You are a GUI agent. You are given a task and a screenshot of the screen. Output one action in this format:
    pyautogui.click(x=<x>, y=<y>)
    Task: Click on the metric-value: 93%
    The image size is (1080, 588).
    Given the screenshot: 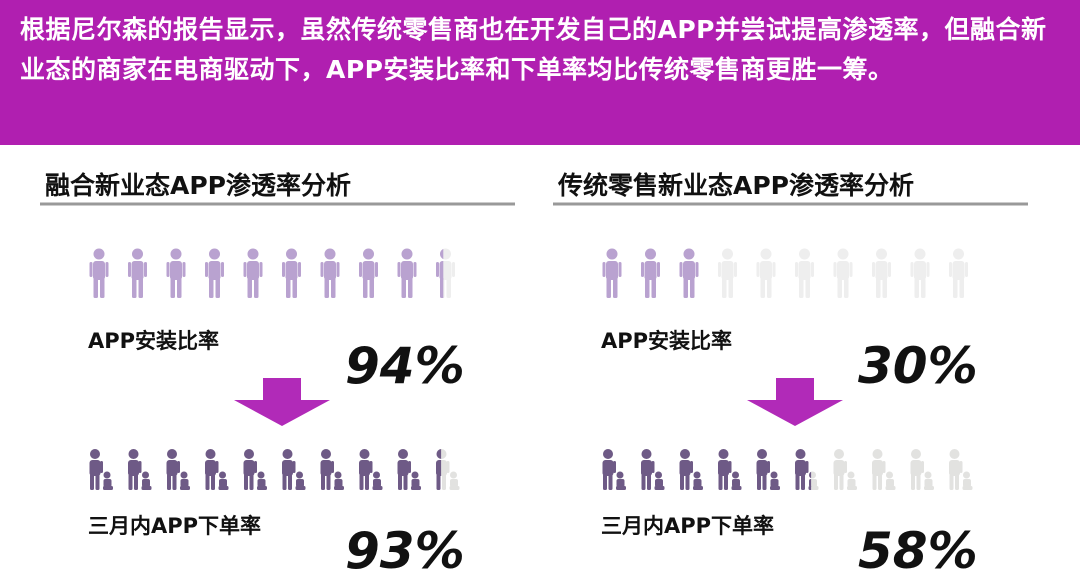 What is the action you would take?
    pyautogui.click(x=405, y=551)
    